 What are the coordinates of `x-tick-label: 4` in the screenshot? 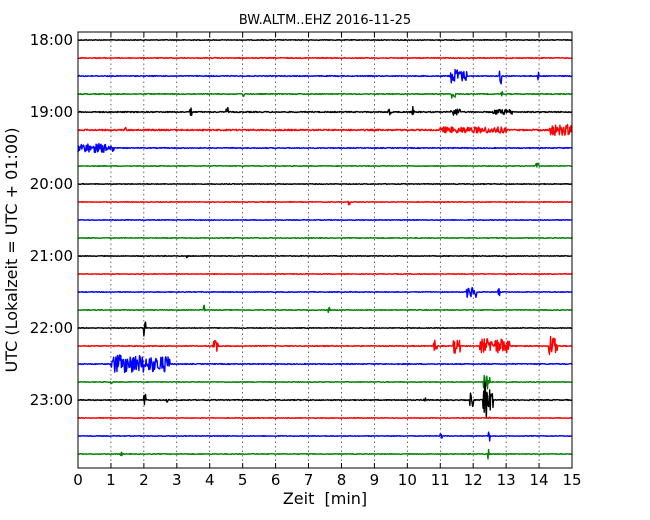 It's located at (210, 480).